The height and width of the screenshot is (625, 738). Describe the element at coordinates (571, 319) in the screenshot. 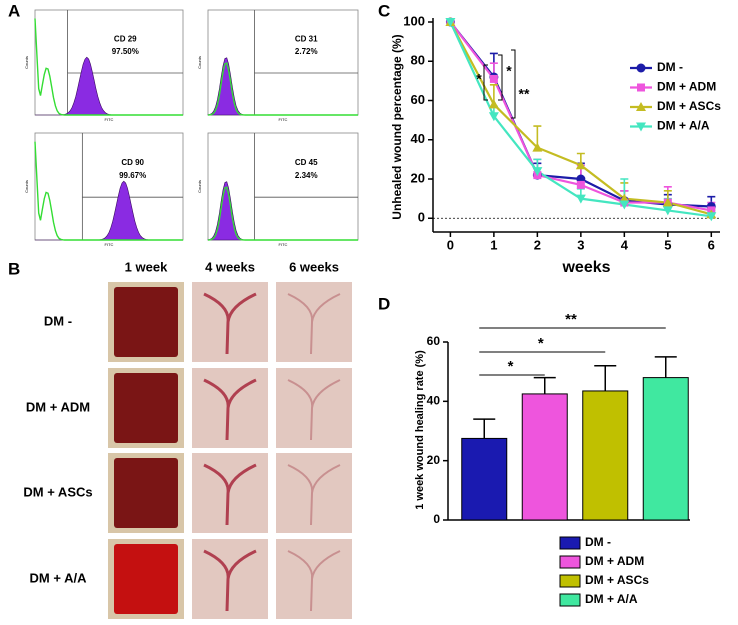

I see `significance-mark: **` at that location.